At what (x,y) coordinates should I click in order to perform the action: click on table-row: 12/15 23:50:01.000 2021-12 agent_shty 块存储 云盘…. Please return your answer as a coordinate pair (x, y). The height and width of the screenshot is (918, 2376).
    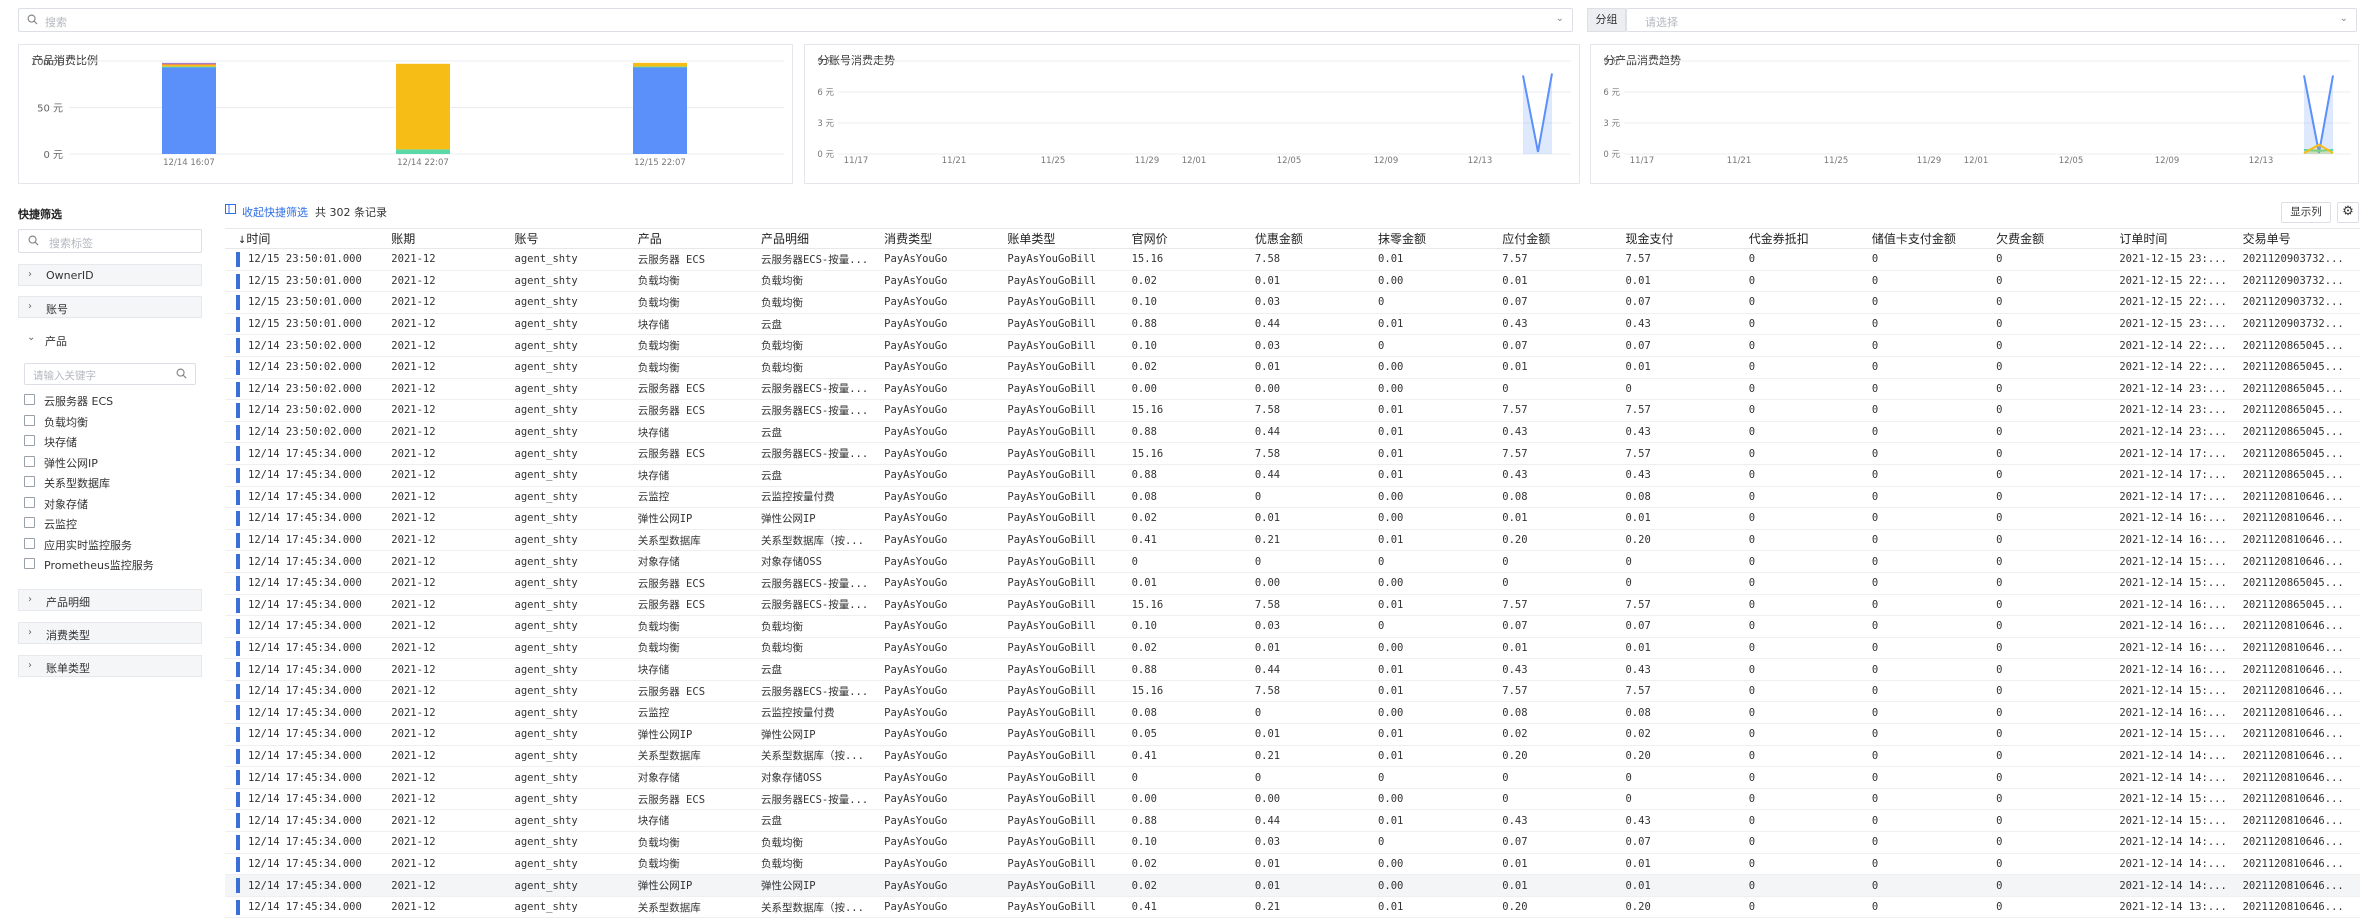
    Looking at the image, I should click on (1292, 324).